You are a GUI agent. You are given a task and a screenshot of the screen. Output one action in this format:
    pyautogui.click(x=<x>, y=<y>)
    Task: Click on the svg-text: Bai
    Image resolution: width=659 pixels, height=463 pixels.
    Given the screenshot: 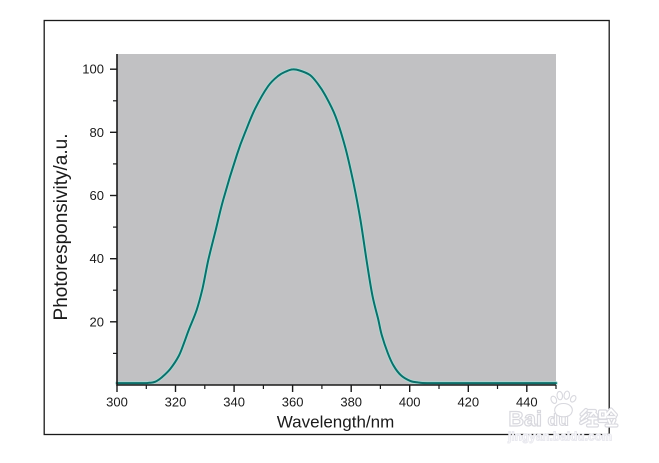 What is the action you would take?
    pyautogui.click(x=525, y=419)
    